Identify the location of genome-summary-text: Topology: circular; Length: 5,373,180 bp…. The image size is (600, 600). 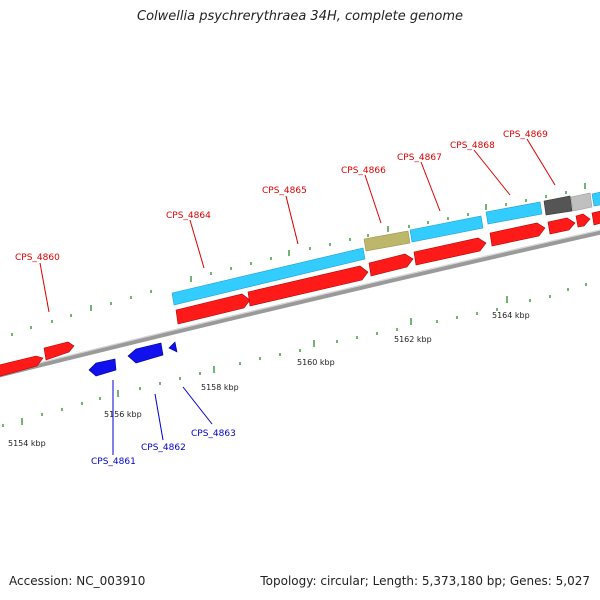
(425, 581).